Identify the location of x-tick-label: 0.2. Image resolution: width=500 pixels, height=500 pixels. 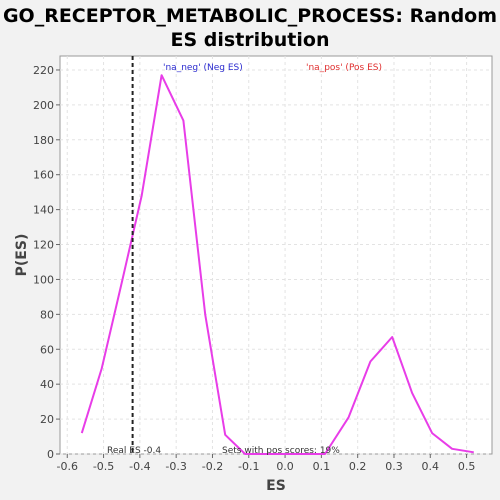
(358, 466).